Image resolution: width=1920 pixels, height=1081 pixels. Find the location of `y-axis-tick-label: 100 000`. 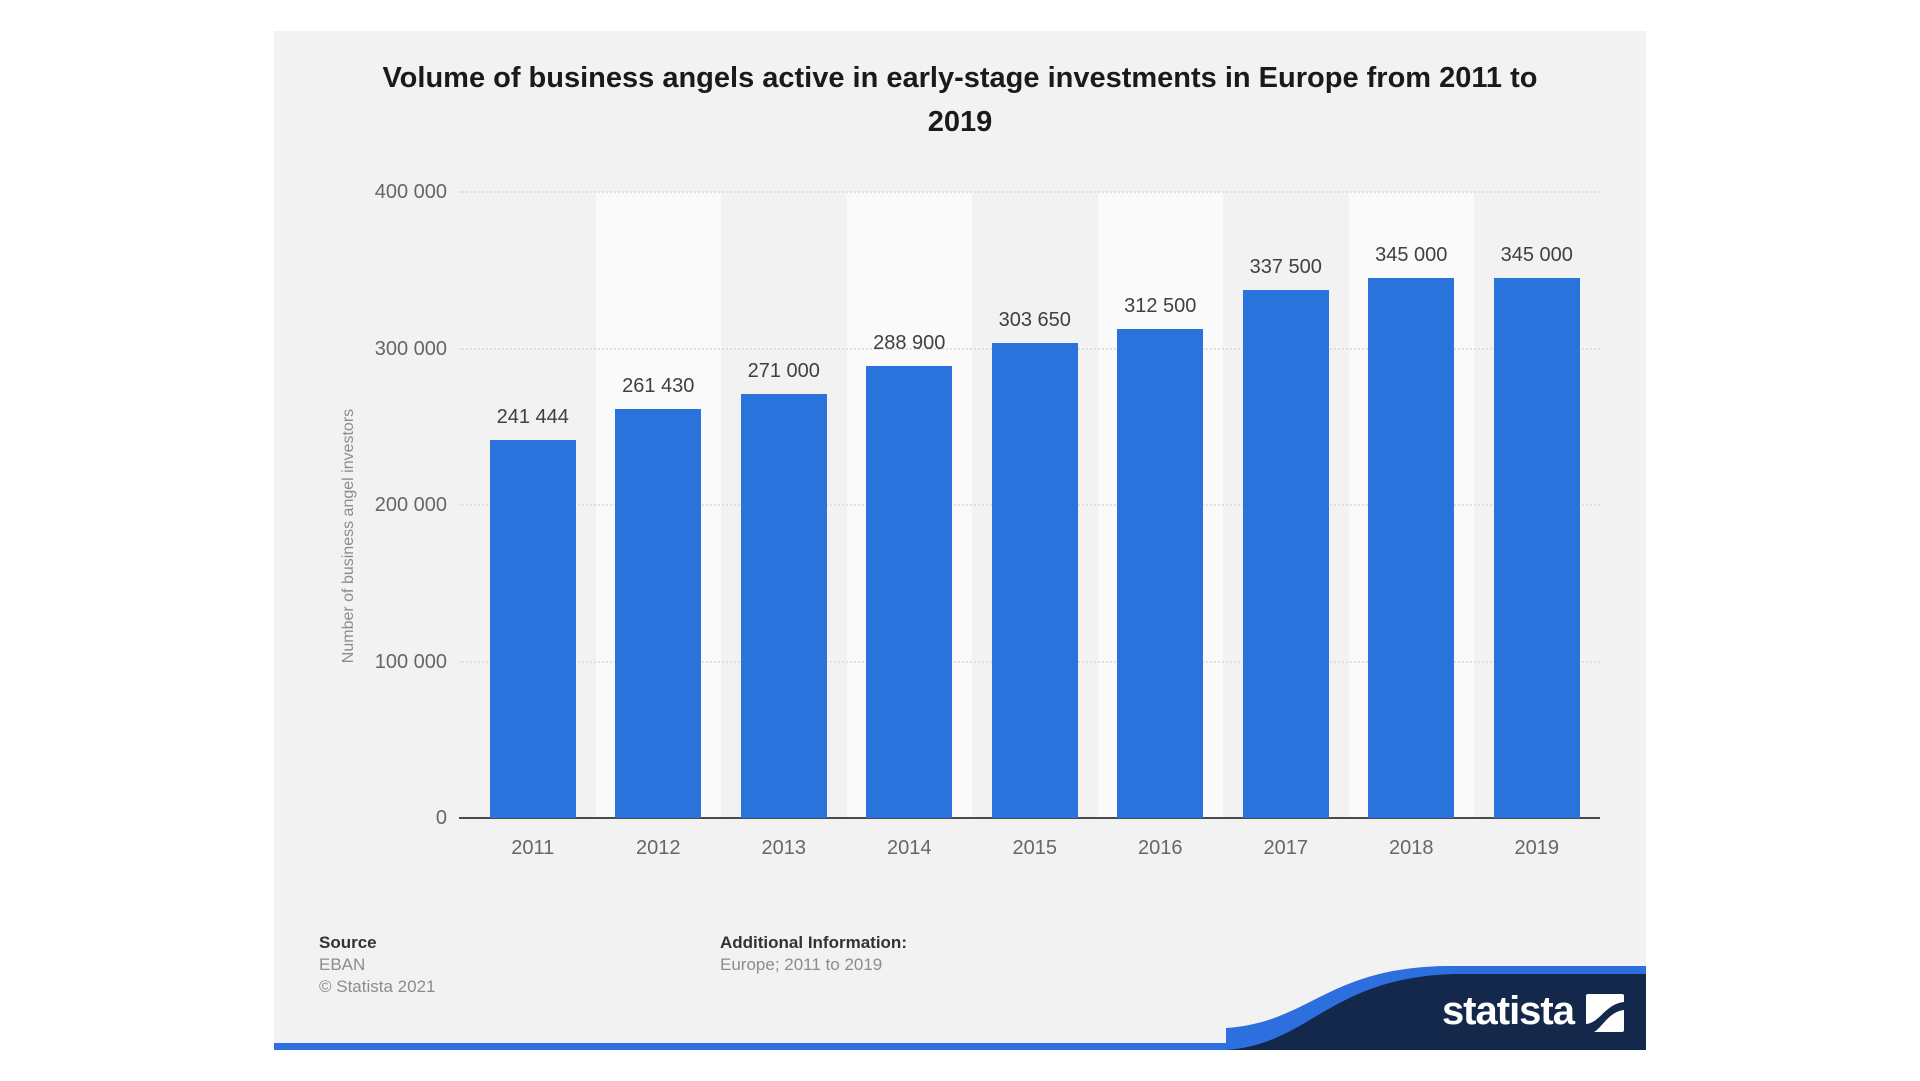

y-axis-tick-label: 100 000 is located at coordinates (410, 661).